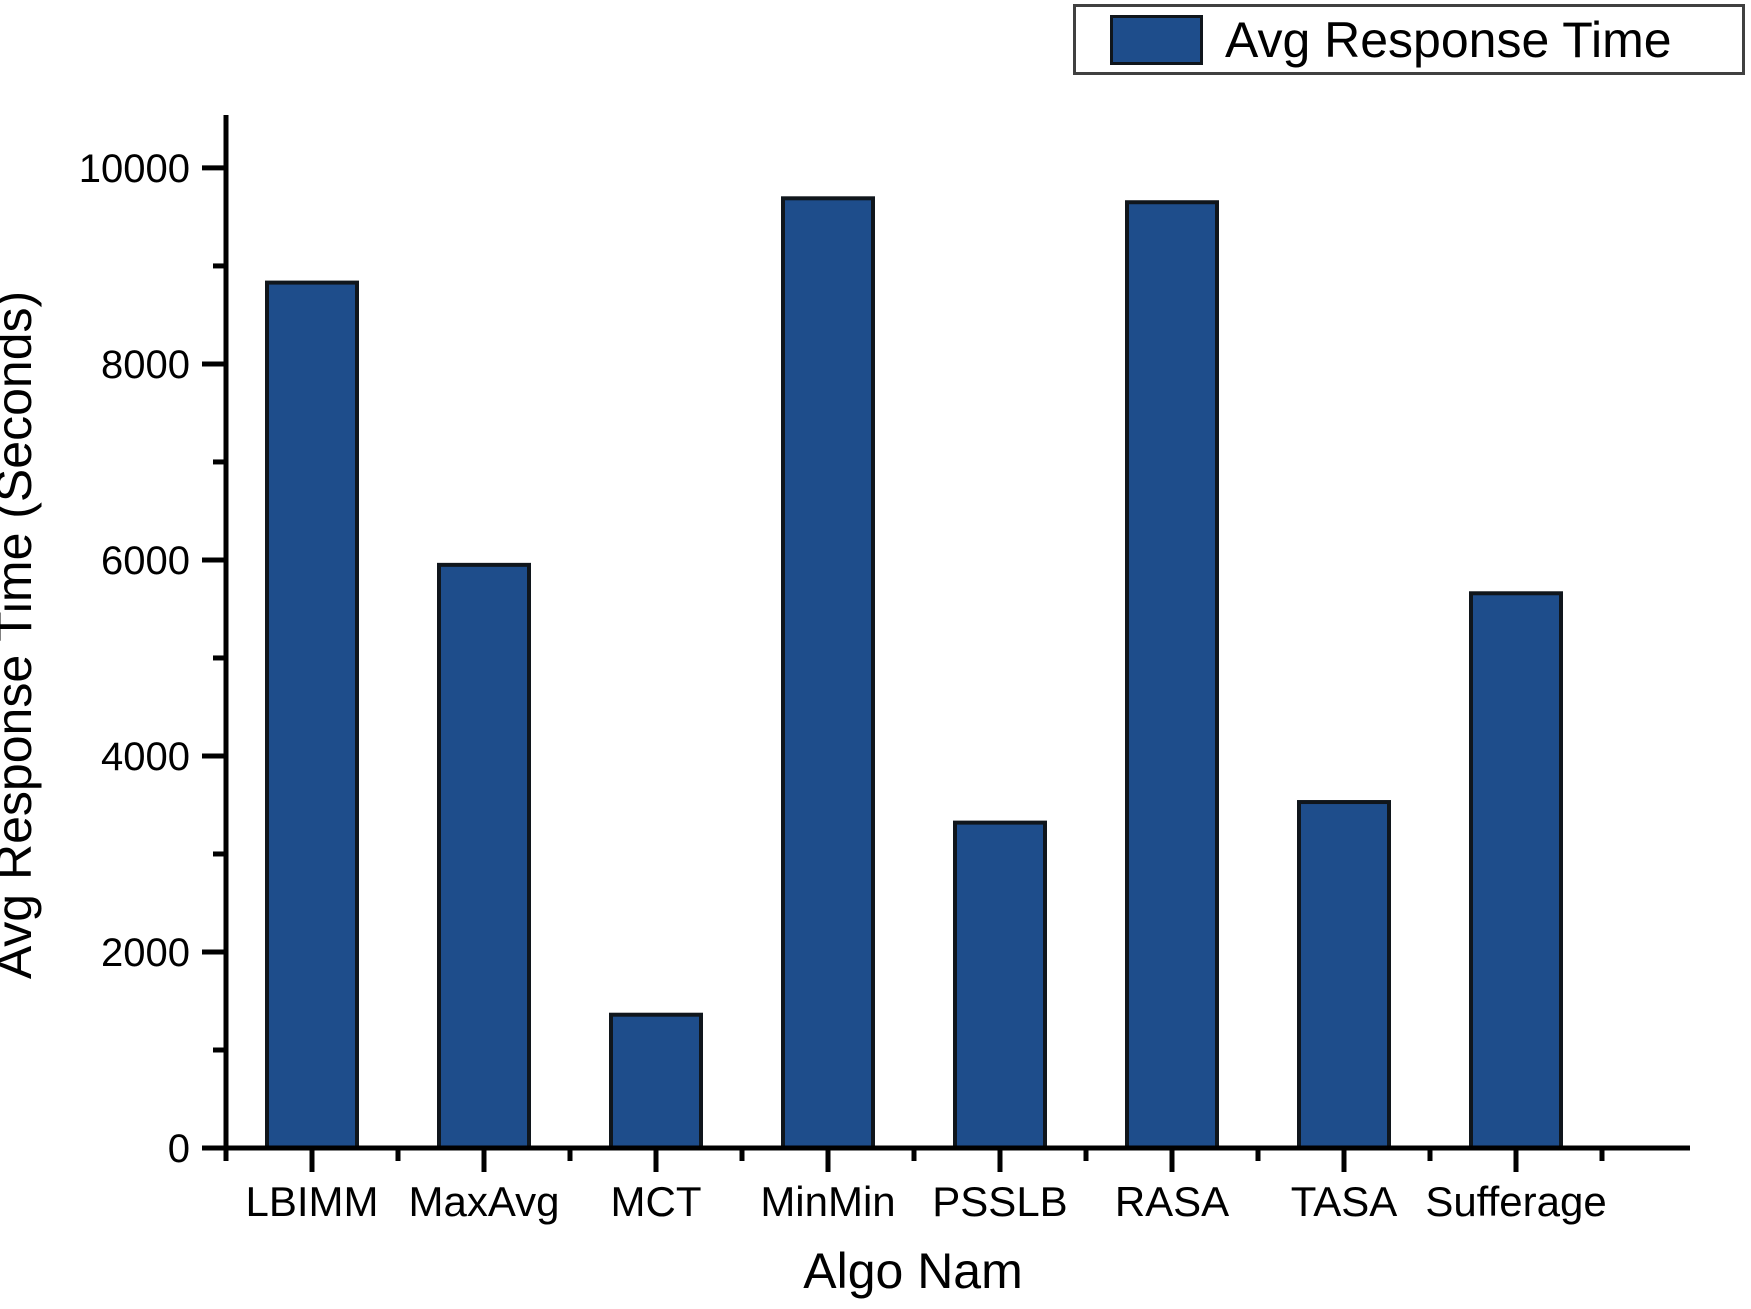 Image resolution: width=1751 pixels, height=1309 pixels. What do you see at coordinates (484, 856) in the screenshot?
I see `bar-MaxAvg` at bounding box center [484, 856].